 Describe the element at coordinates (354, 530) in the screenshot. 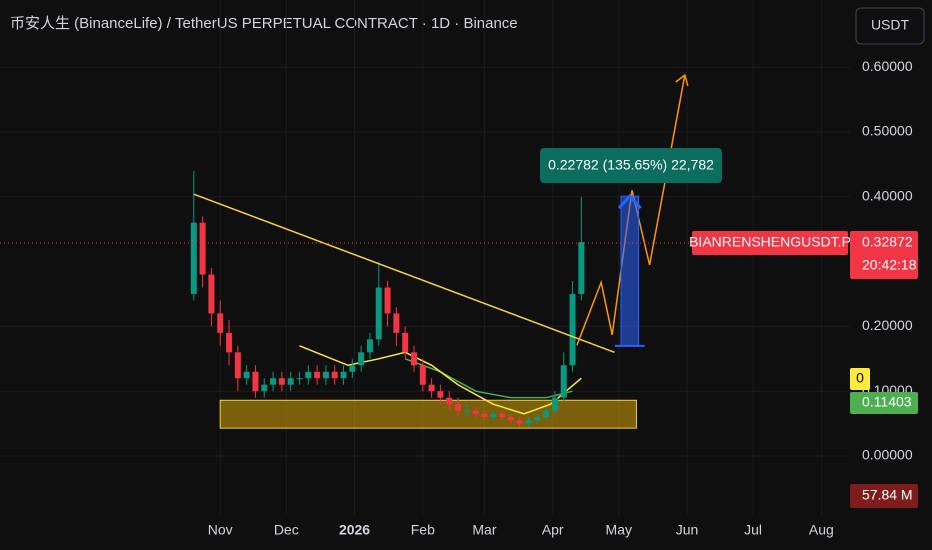

I see `x-tick-label: 2026` at that location.